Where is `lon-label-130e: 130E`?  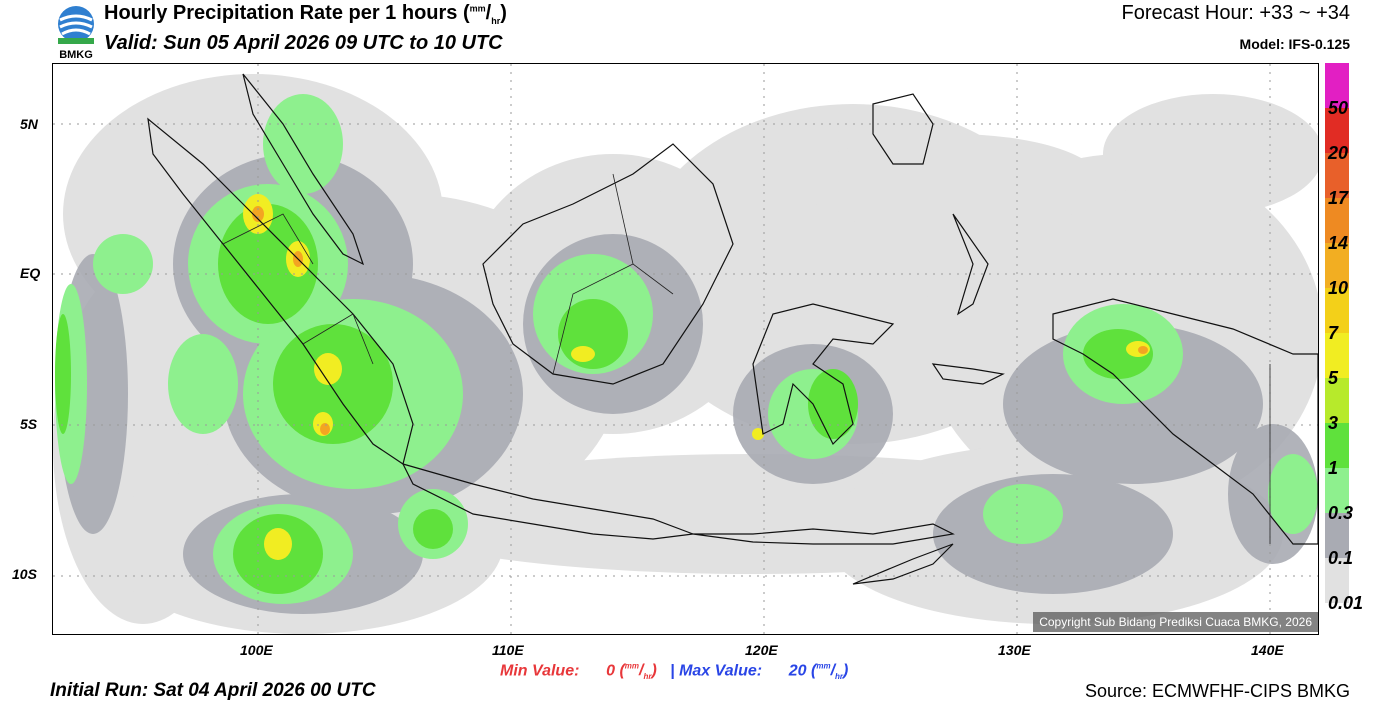 lon-label-130e: 130E is located at coordinates (1014, 650).